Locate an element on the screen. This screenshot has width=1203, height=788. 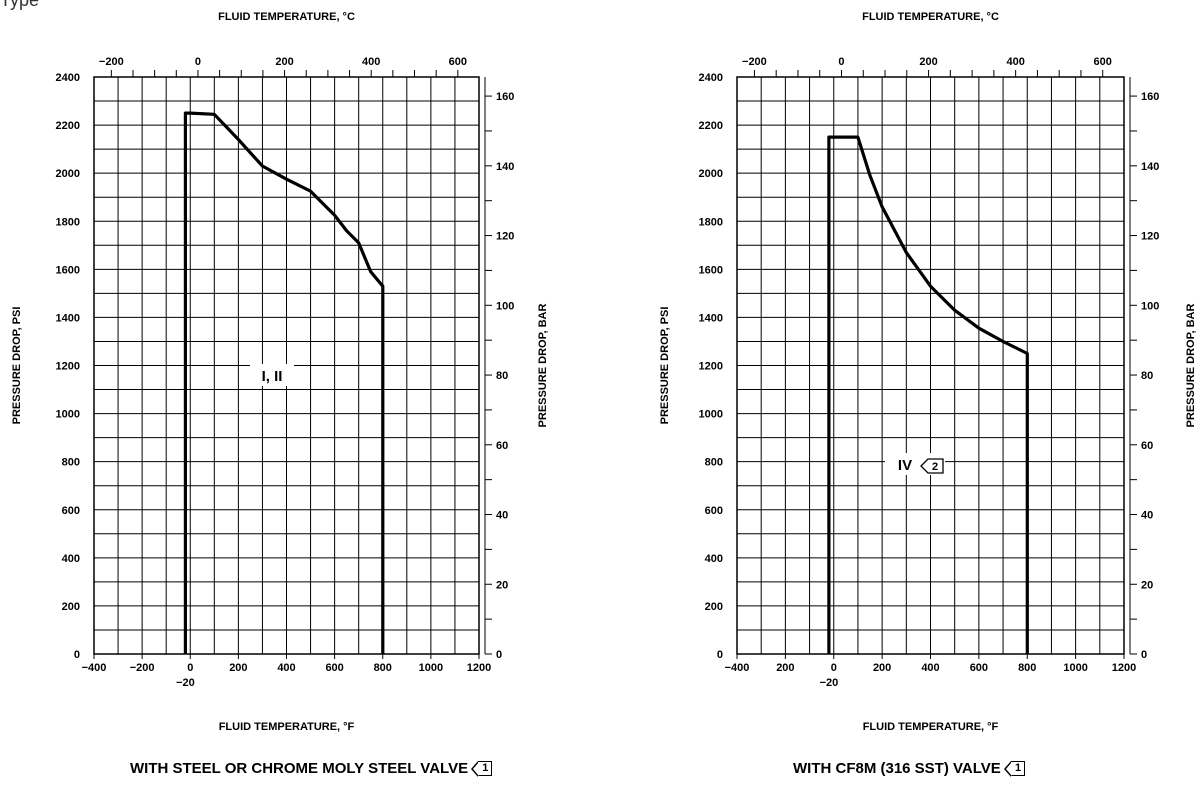
right-region-label: IV is located at coordinates (905, 465).